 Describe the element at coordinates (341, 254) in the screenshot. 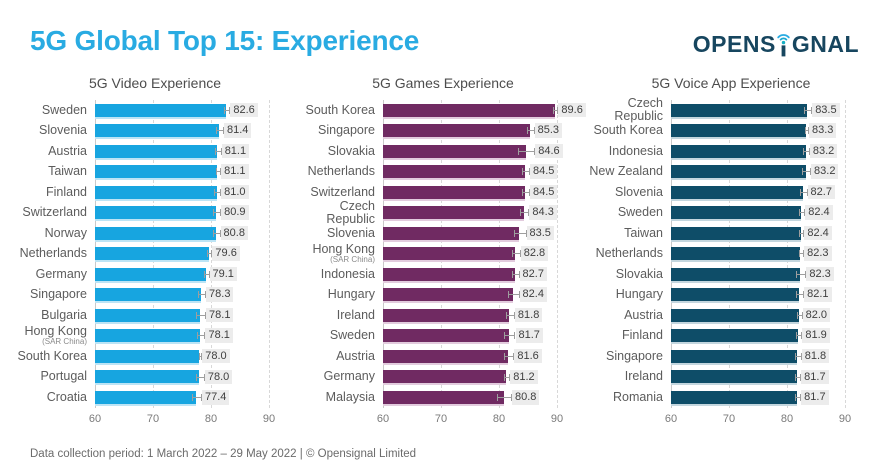

I see `country-label: Hong Kong (SAR China)` at that location.